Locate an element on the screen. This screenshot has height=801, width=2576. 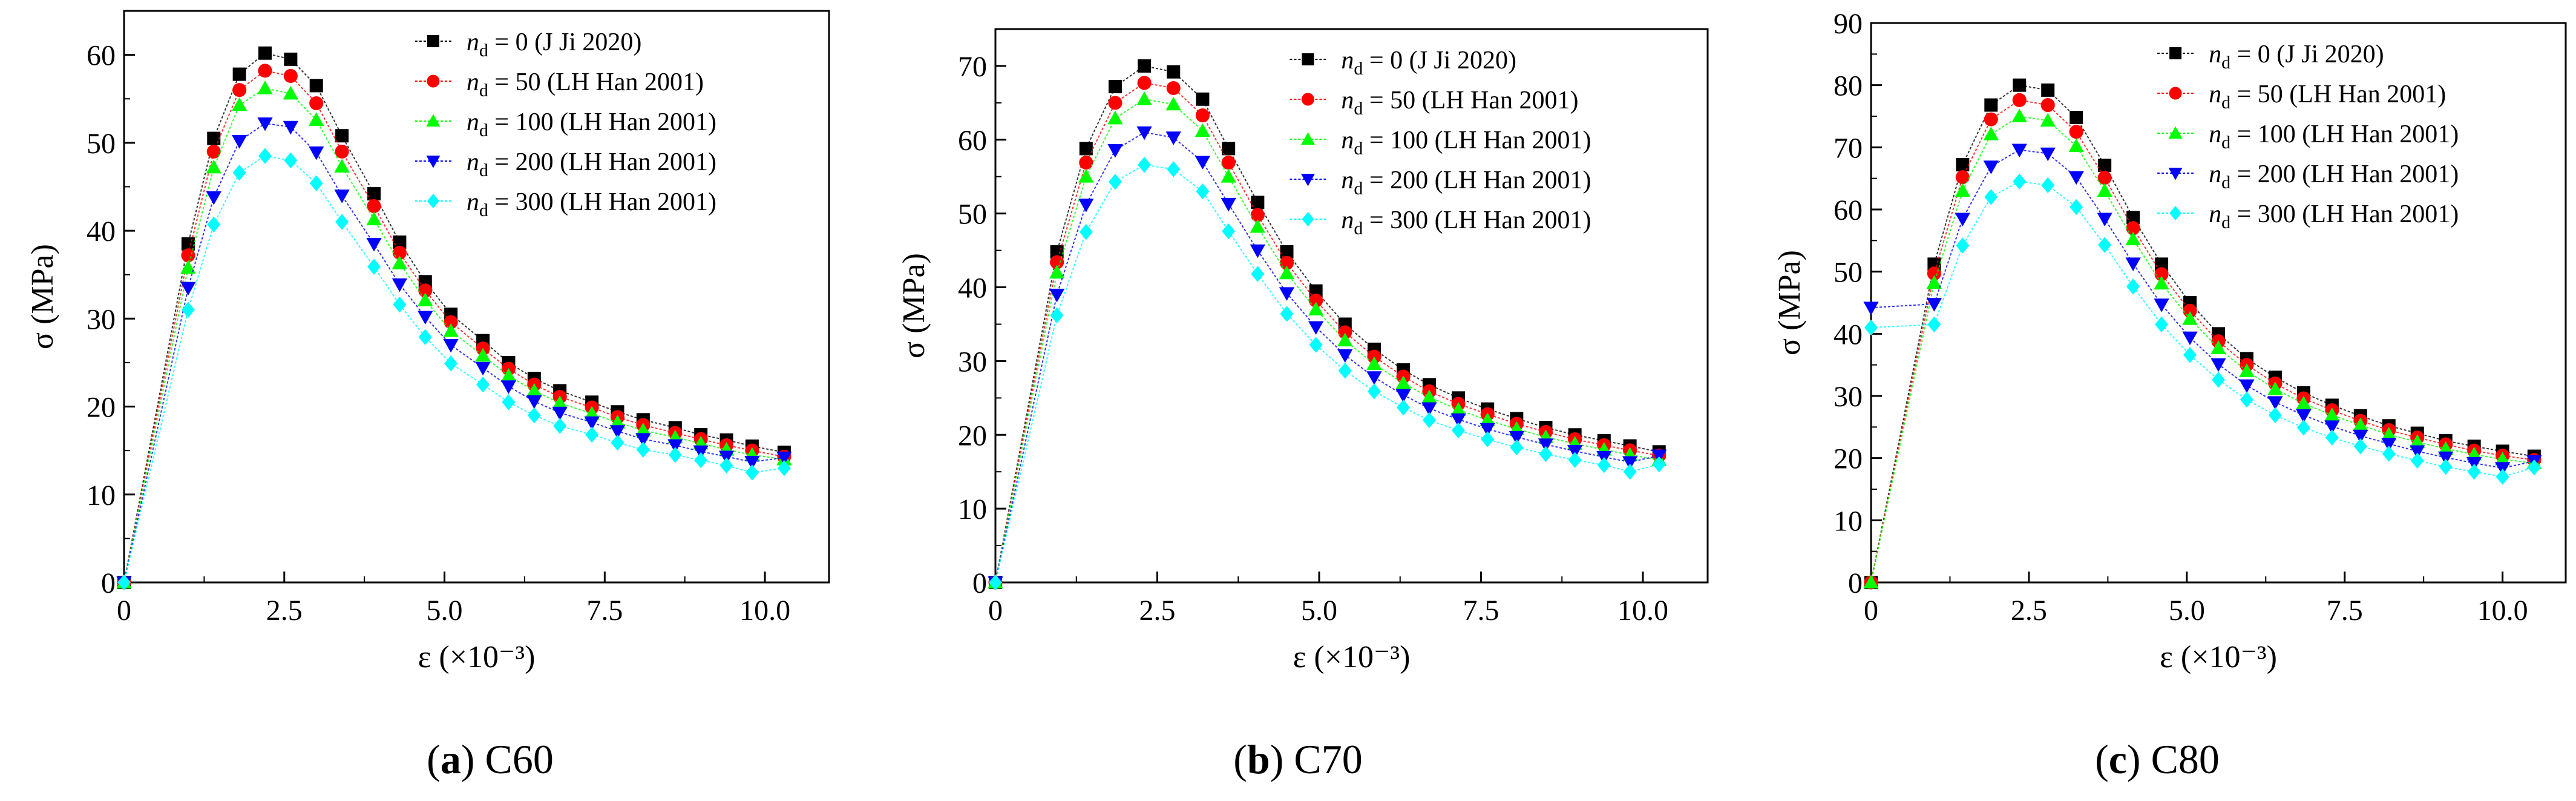
legend-item-b-0: nd = 0 (J Ji 2020) is located at coordinates (1403, 63).